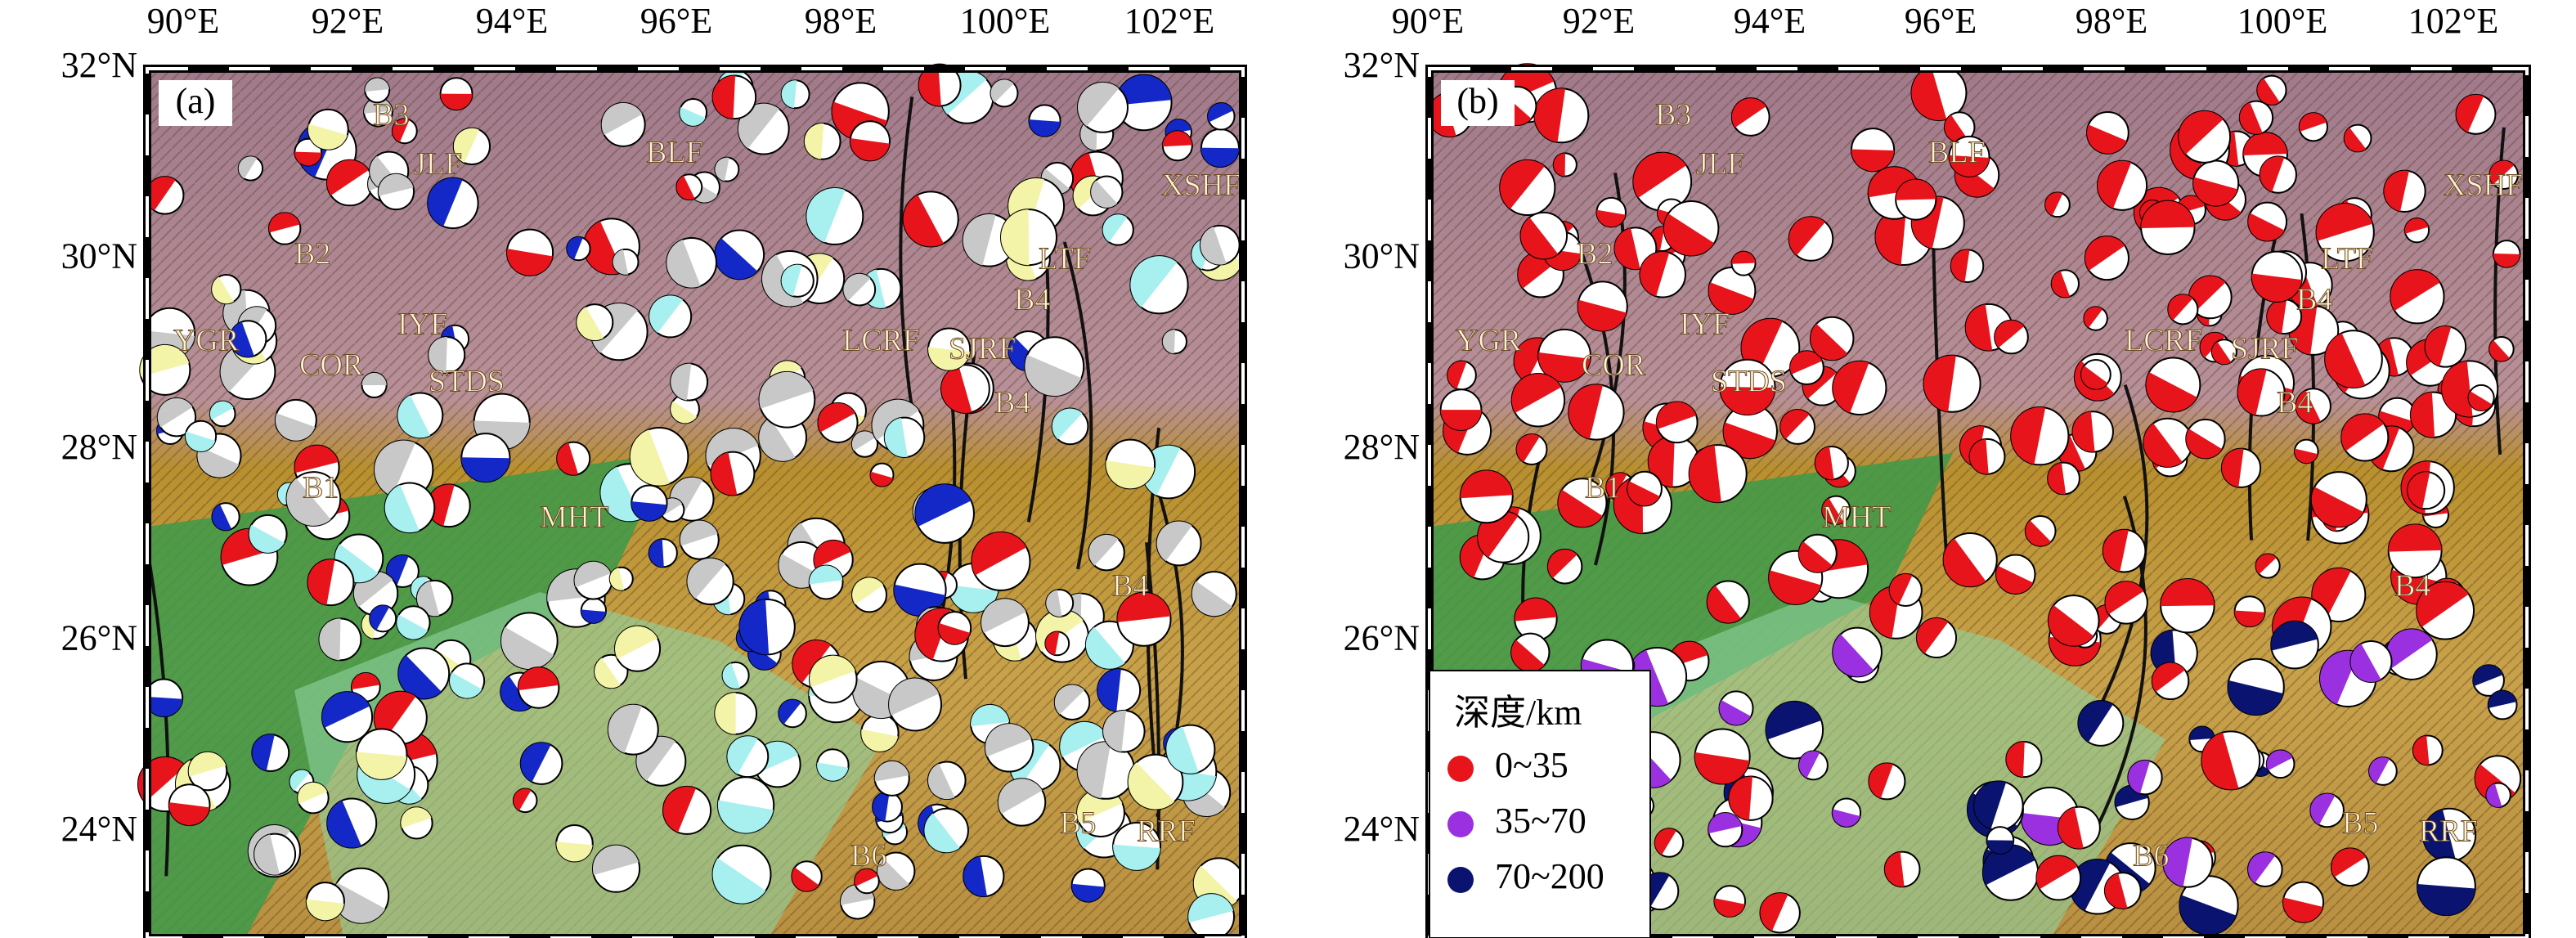 Image resolution: width=2576 pixels, height=938 pixels. What do you see at coordinates (841, 21) in the screenshot?
I see `lon-tick-label: 98°E` at bounding box center [841, 21].